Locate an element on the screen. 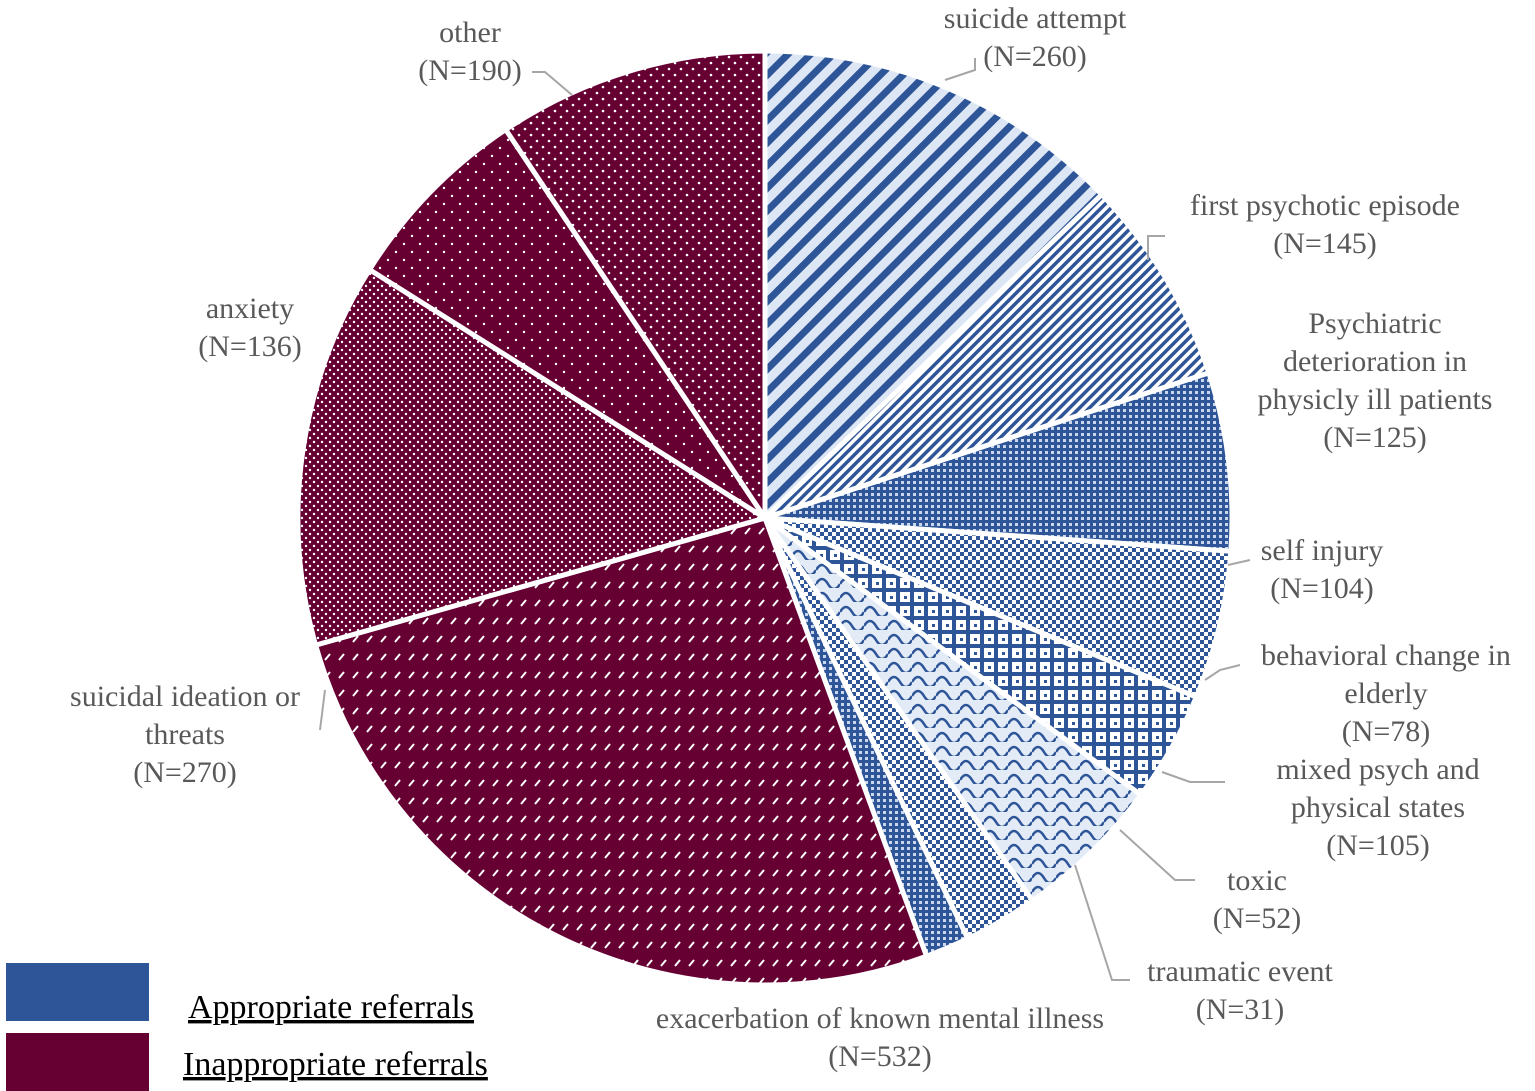 This screenshot has width=1535, height=1091. slice-label-line: exacerbation of known mental illness is located at coordinates (880, 1018).